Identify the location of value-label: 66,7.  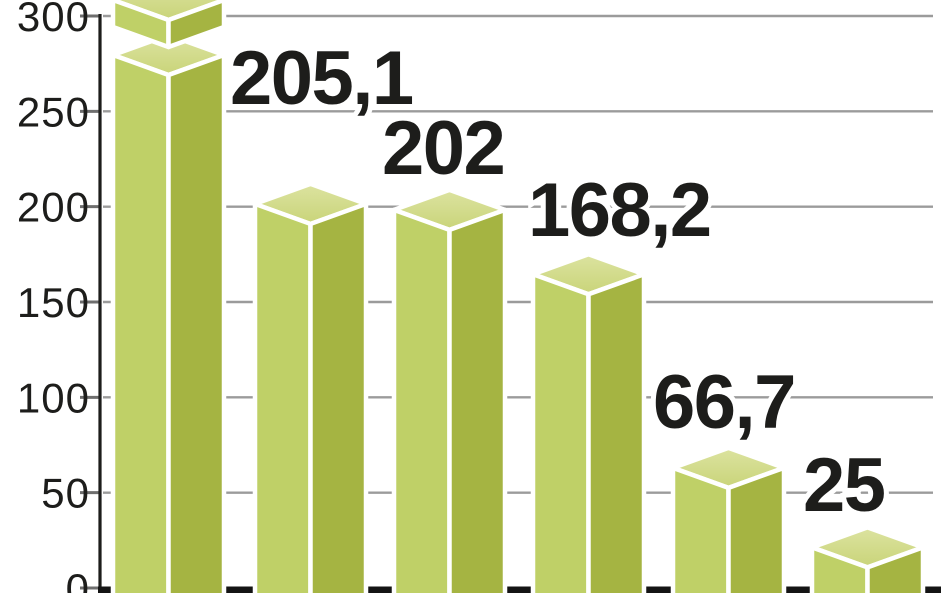
(724, 402).